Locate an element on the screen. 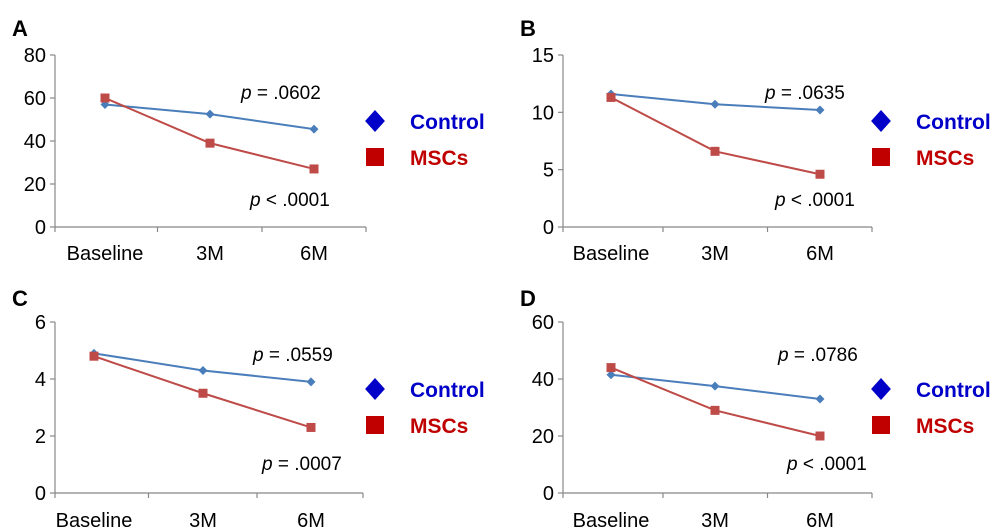 The image size is (995, 530). panel-letter: B is located at coordinates (528, 28).